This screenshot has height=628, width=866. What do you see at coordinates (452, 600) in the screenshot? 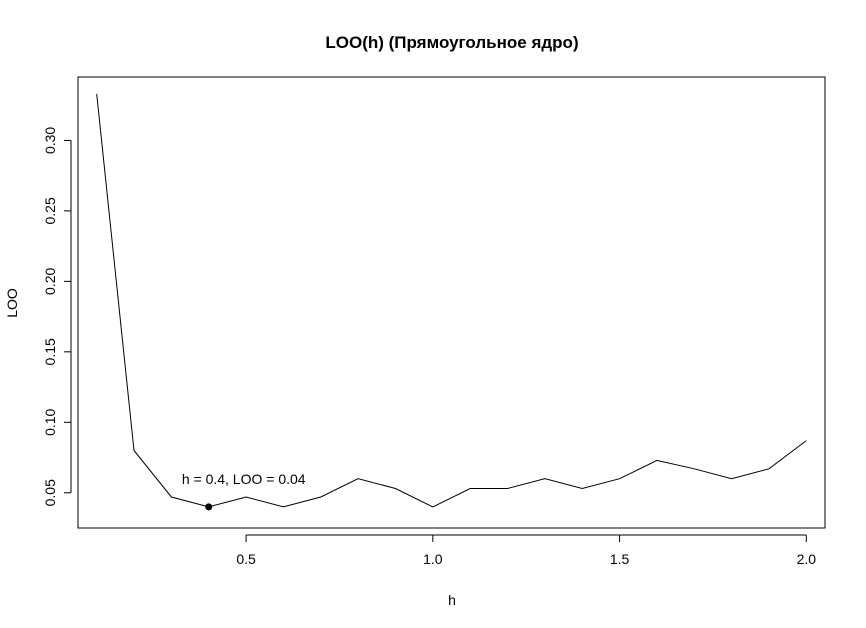
I see `x-axis-label: h` at bounding box center [452, 600].